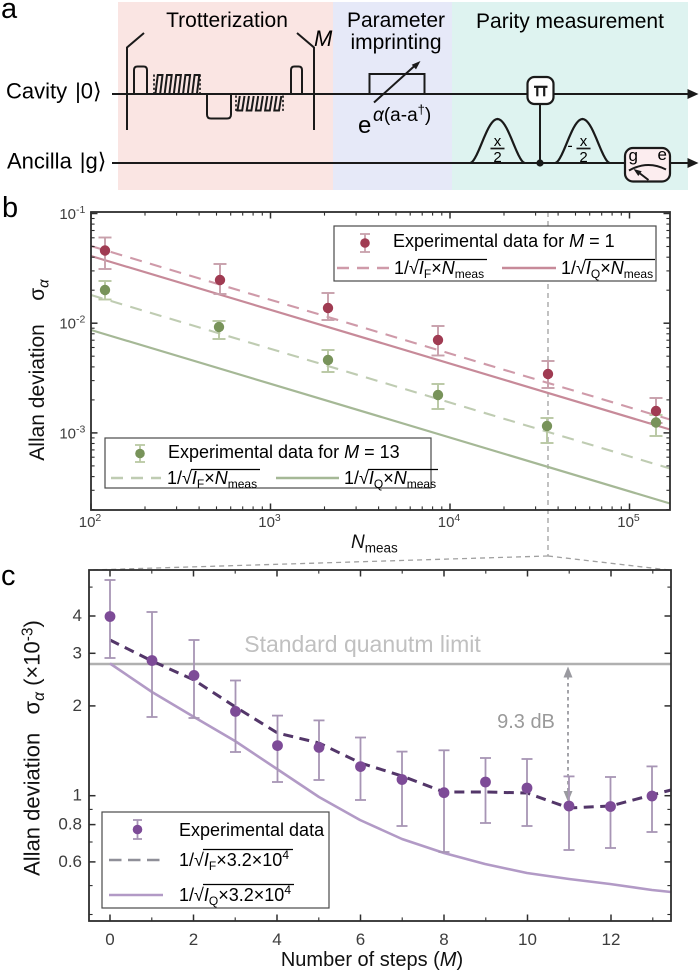 Image resolution: width=700 pixels, height=980 pixels. Describe the element at coordinates (235, 895) in the screenshot. I see `svg-text: 1/√IQ×3.2×104` at that location.